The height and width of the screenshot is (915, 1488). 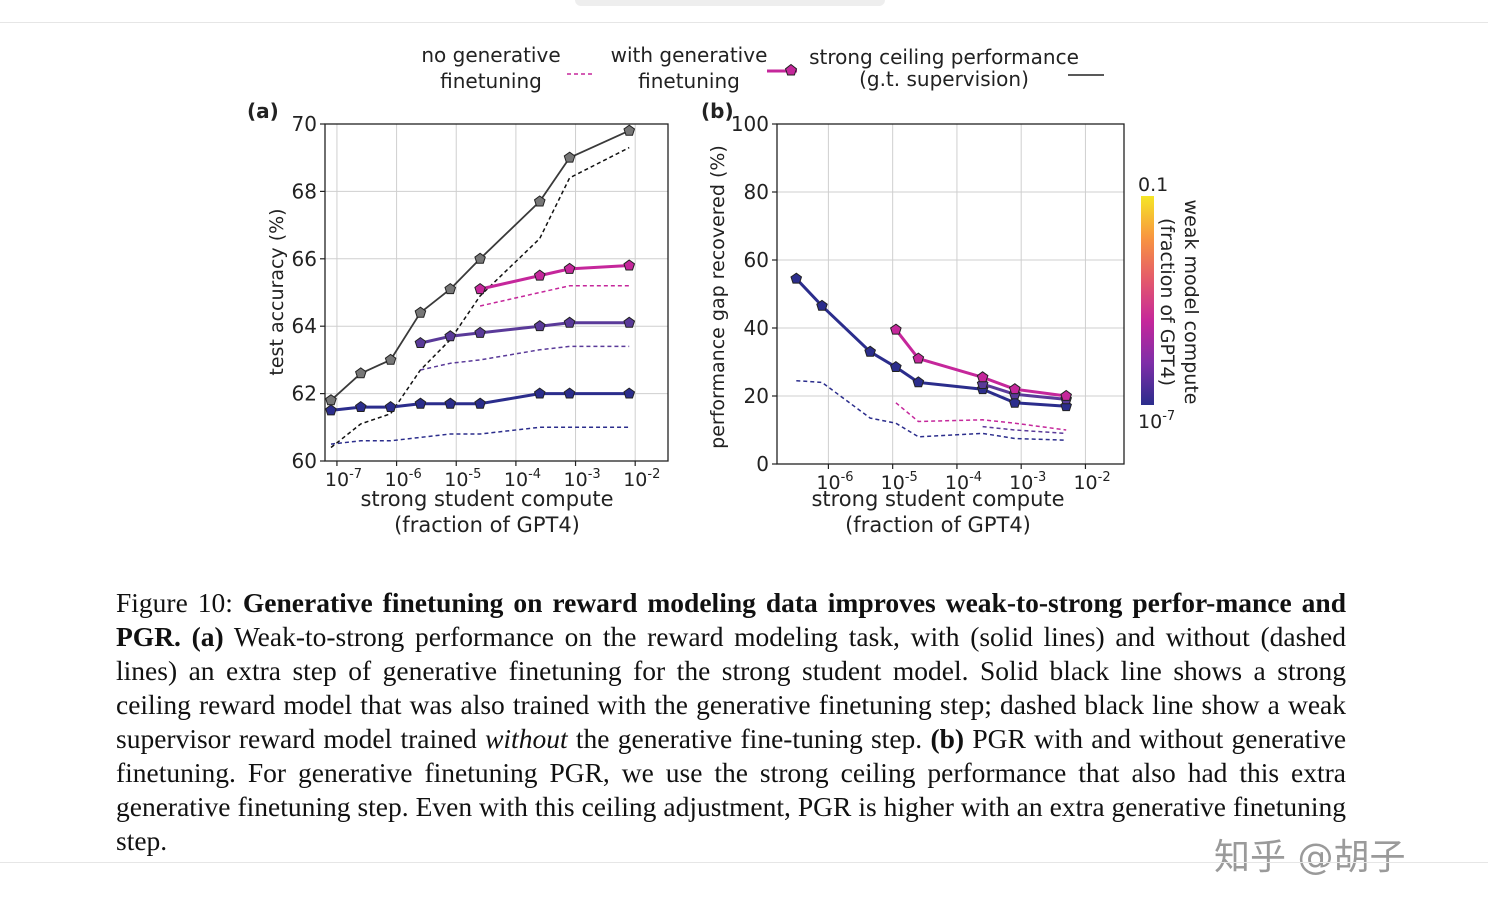 I want to click on y-tick-label: 40, so click(x=756, y=328).